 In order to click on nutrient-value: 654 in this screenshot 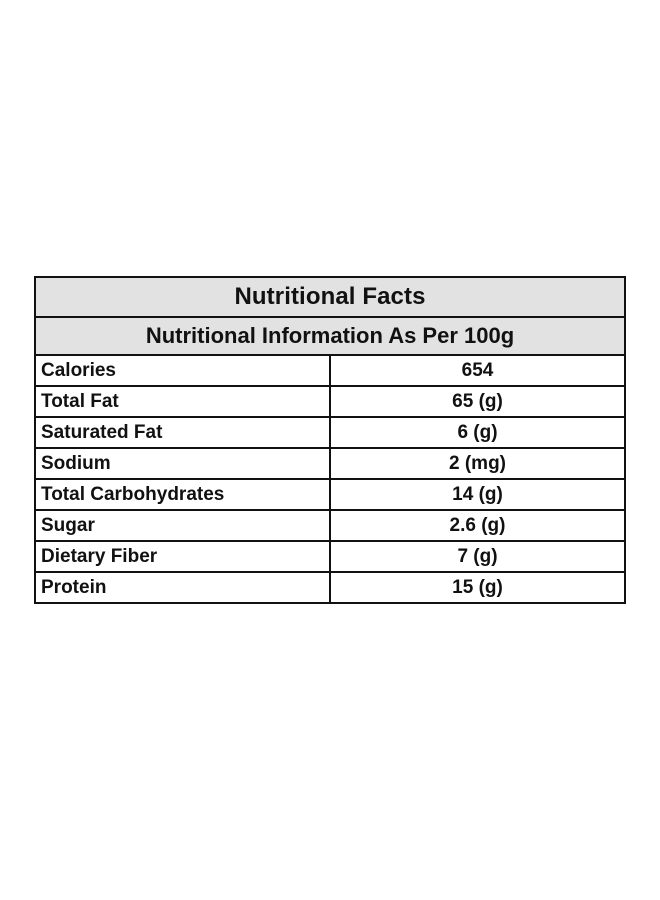, I will do `click(477, 370)`.